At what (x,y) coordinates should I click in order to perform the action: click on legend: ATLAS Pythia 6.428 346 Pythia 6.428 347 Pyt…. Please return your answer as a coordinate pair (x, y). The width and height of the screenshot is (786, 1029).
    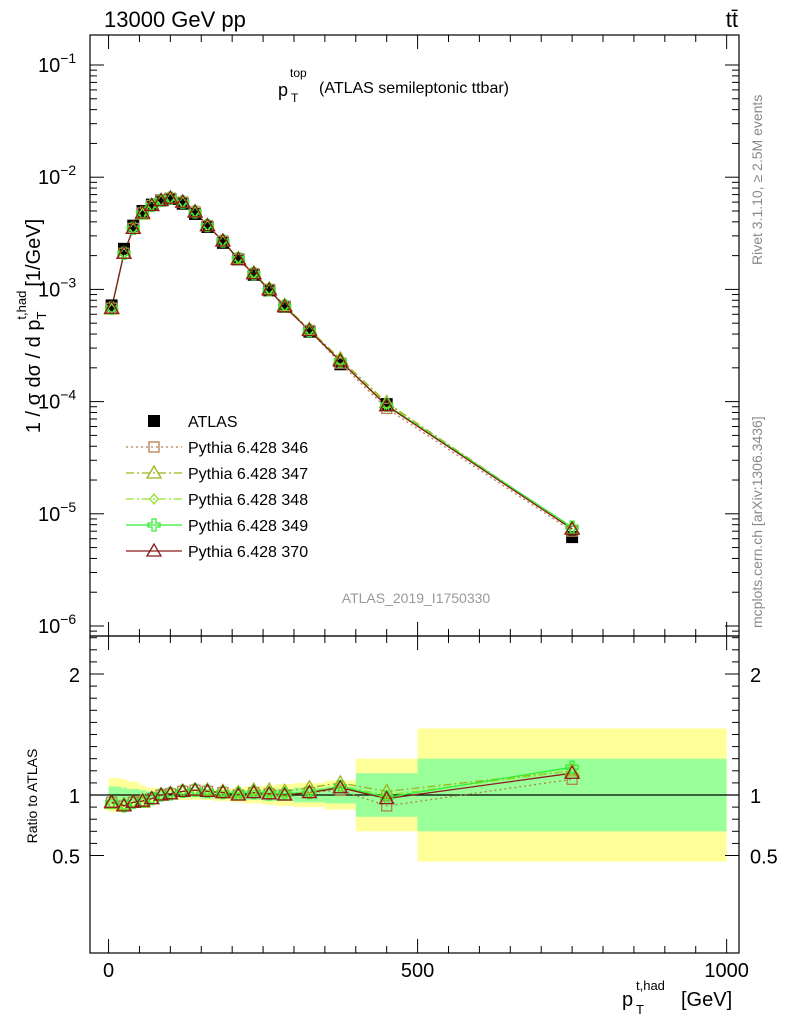
    Looking at the image, I should click on (217, 487).